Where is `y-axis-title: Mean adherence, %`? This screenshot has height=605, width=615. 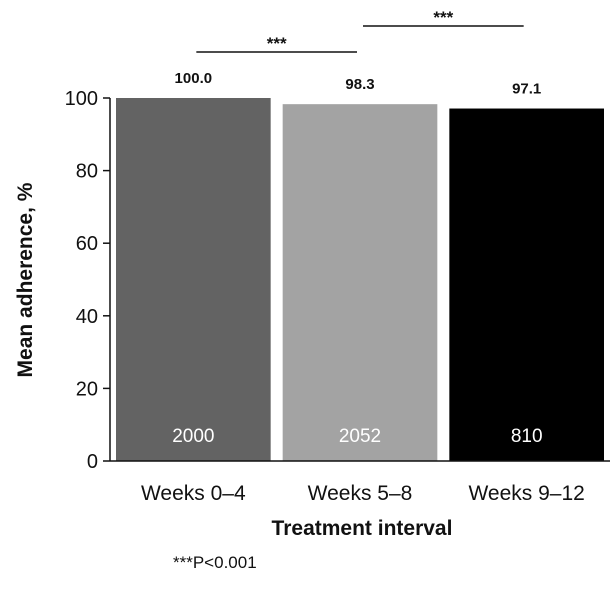 y-axis-title: Mean adherence, % is located at coordinates (25, 279).